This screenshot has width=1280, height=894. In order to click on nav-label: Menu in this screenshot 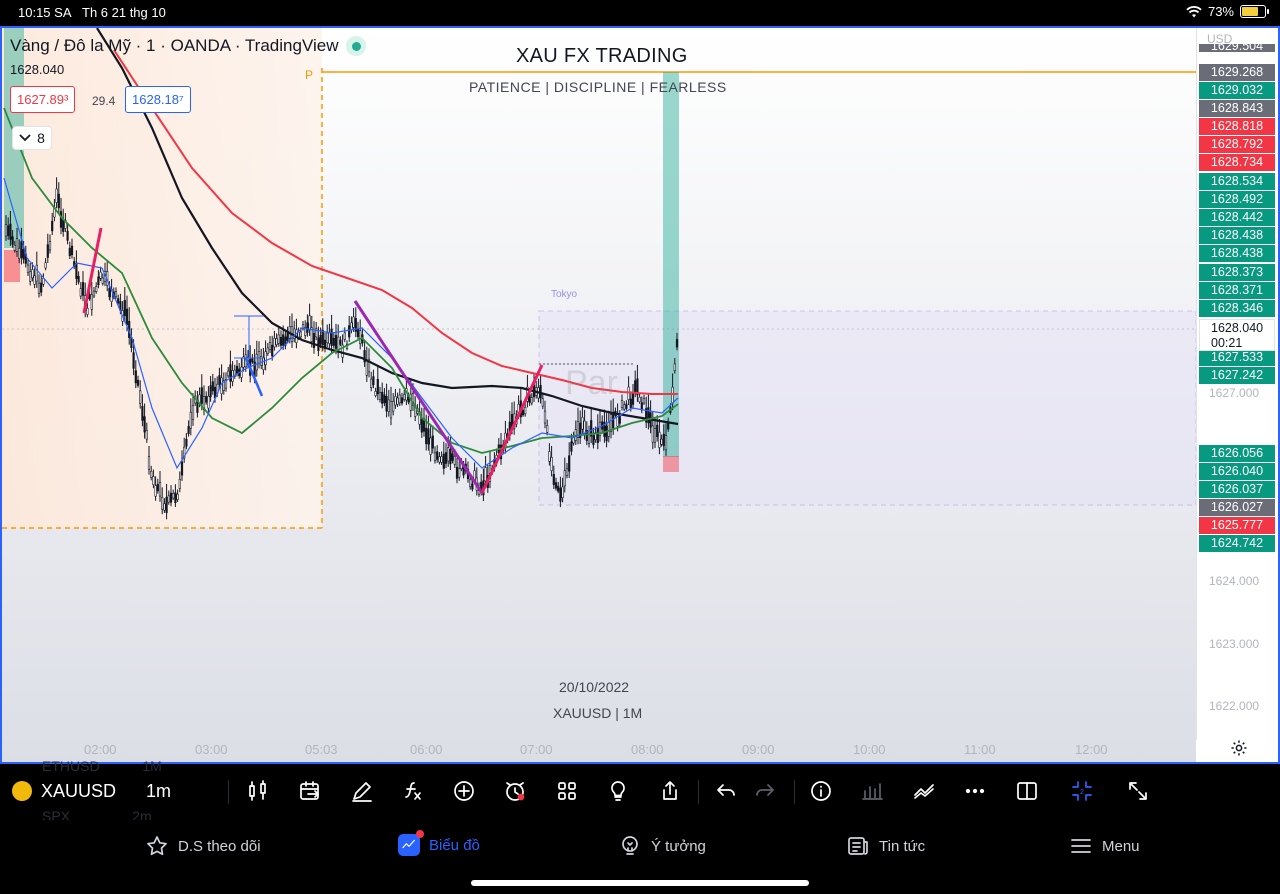, I will do `click(1121, 846)`.